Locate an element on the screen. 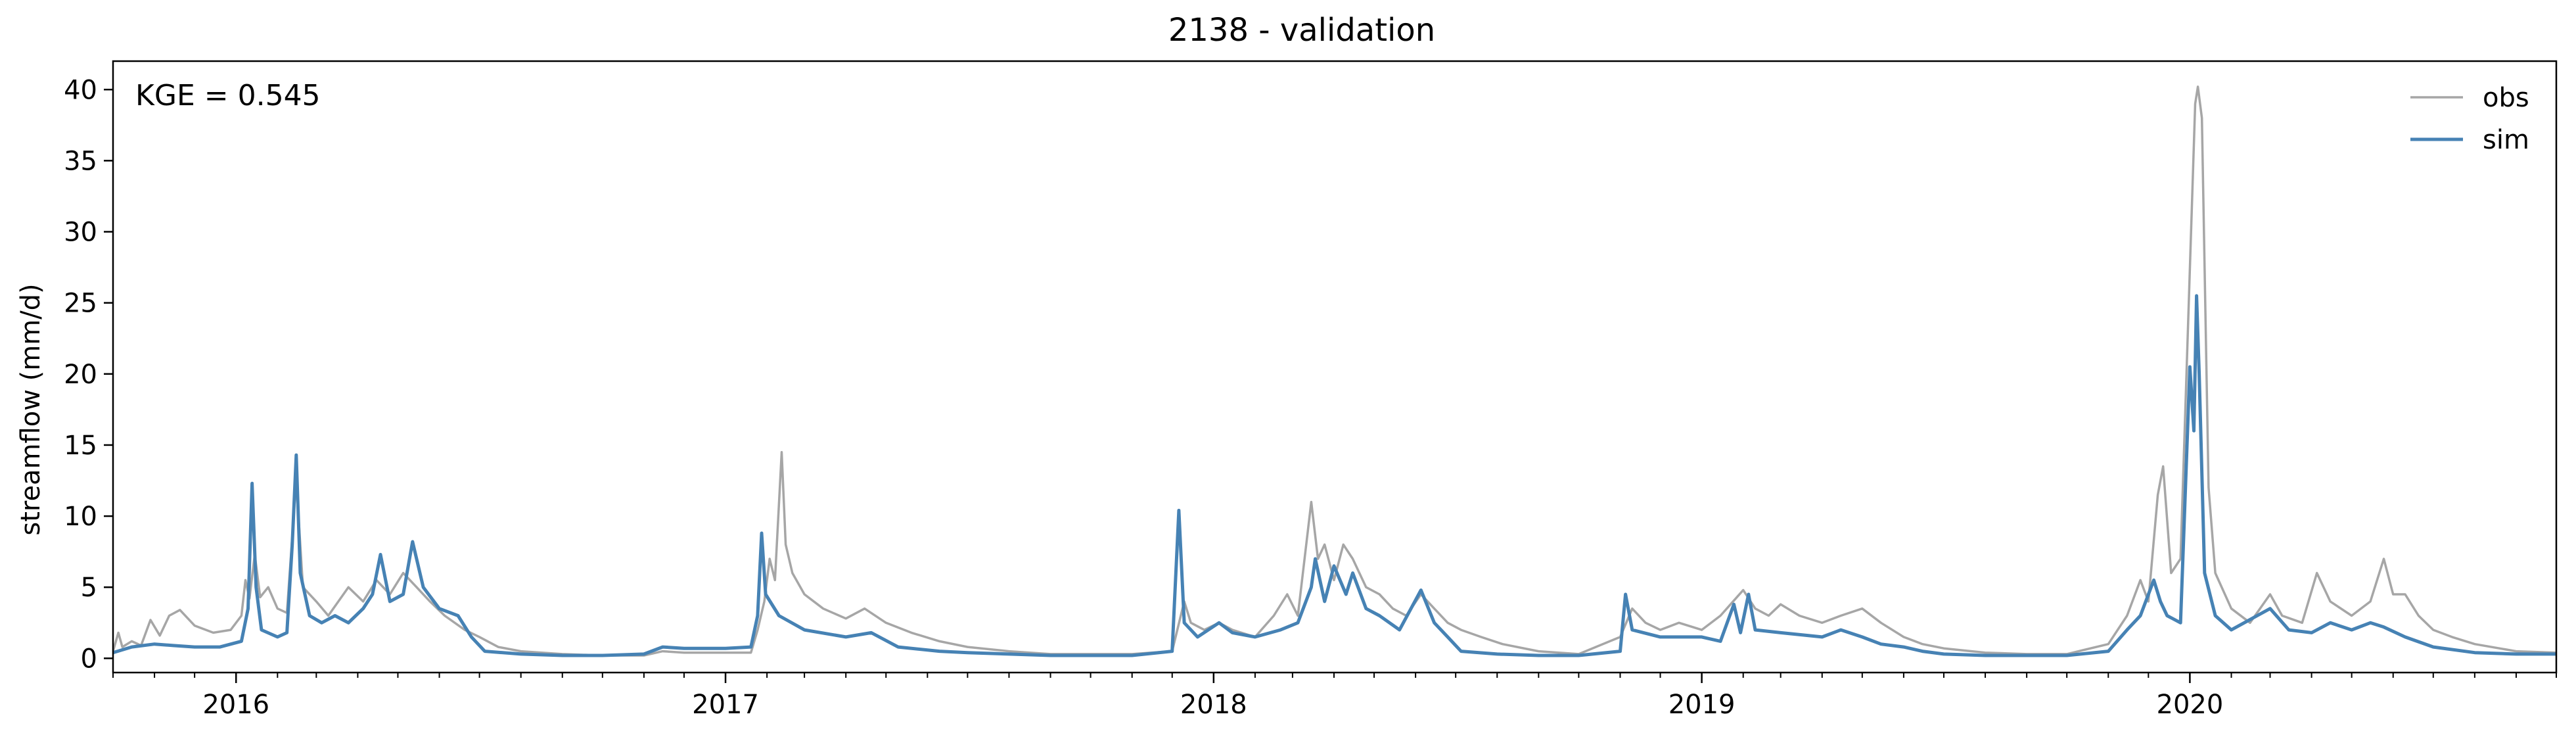  y-tick-label: 20 is located at coordinates (81, 375).